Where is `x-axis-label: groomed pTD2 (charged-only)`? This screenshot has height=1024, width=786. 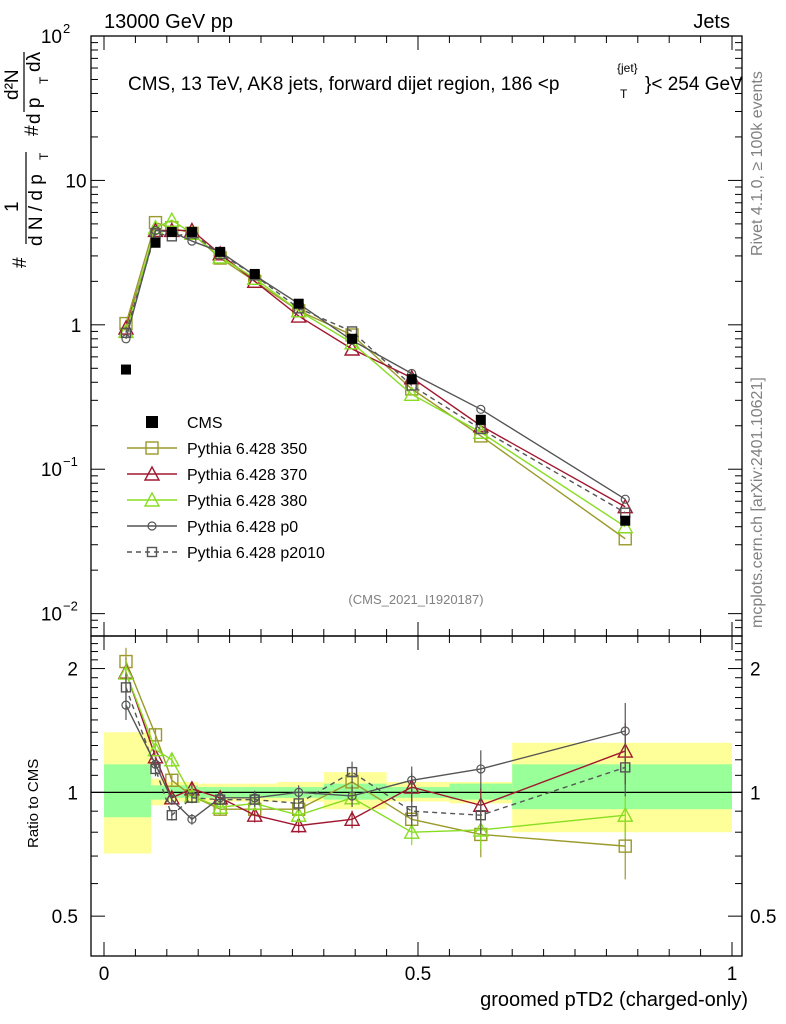 x-axis-label: groomed pTD2 (charged-only) is located at coordinates (614, 1000).